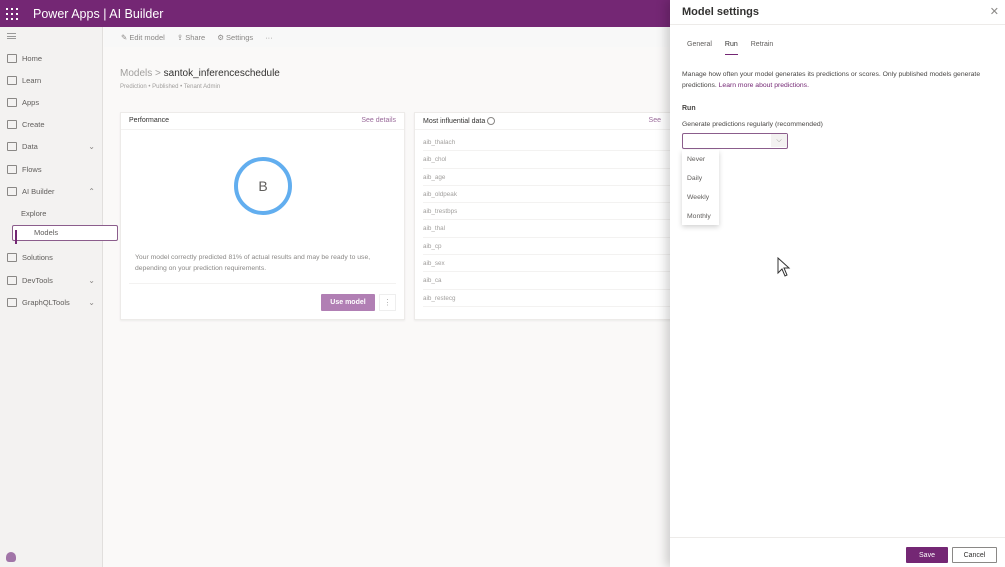 The width and height of the screenshot is (1005, 567). Describe the element at coordinates (51, 147) in the screenshot. I see `sidebar-item-data: Data ⌄` at that location.